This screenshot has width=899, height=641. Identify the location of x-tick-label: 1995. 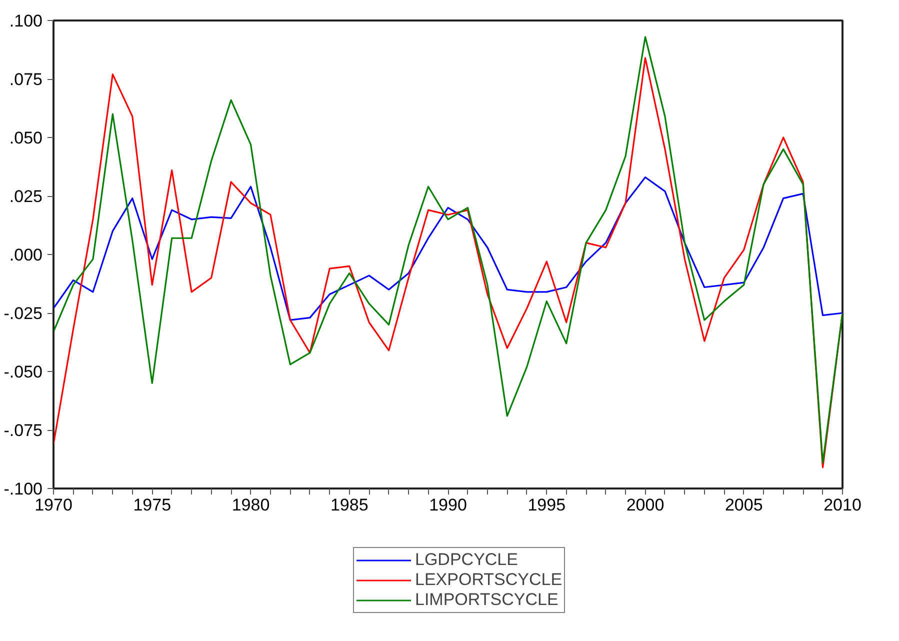
(547, 505).